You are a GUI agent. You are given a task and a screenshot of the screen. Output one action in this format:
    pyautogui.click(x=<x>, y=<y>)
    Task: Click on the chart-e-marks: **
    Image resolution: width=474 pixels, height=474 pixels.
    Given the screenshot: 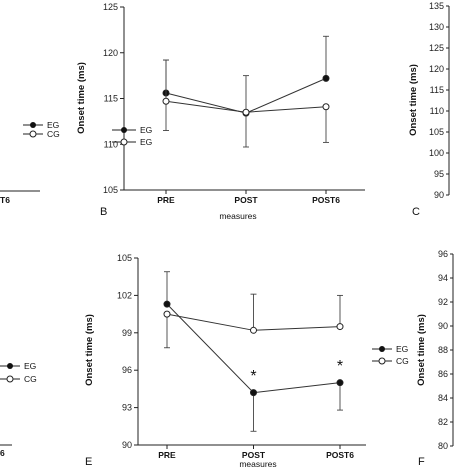 What is the action you would take?
    pyautogui.click(x=253, y=351)
    